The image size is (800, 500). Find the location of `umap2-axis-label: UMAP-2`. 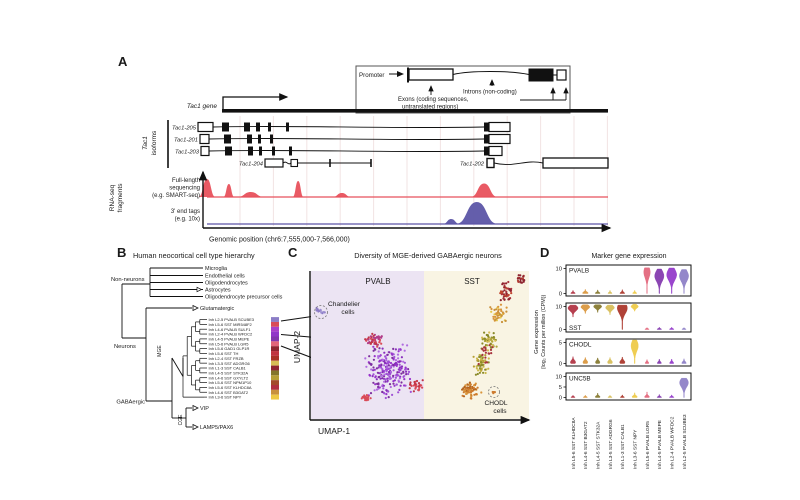

umap2-axis-label: UMAP-2 is located at coordinates (297, 347).